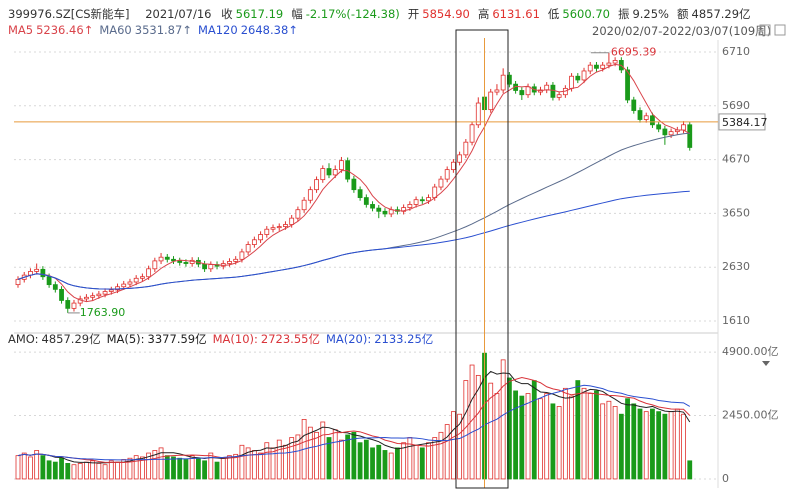 This screenshot has width=799, height=496. What do you see at coordinates (736, 320) in the screenshot?
I see `y-tick-label: 1610` at bounding box center [736, 320].